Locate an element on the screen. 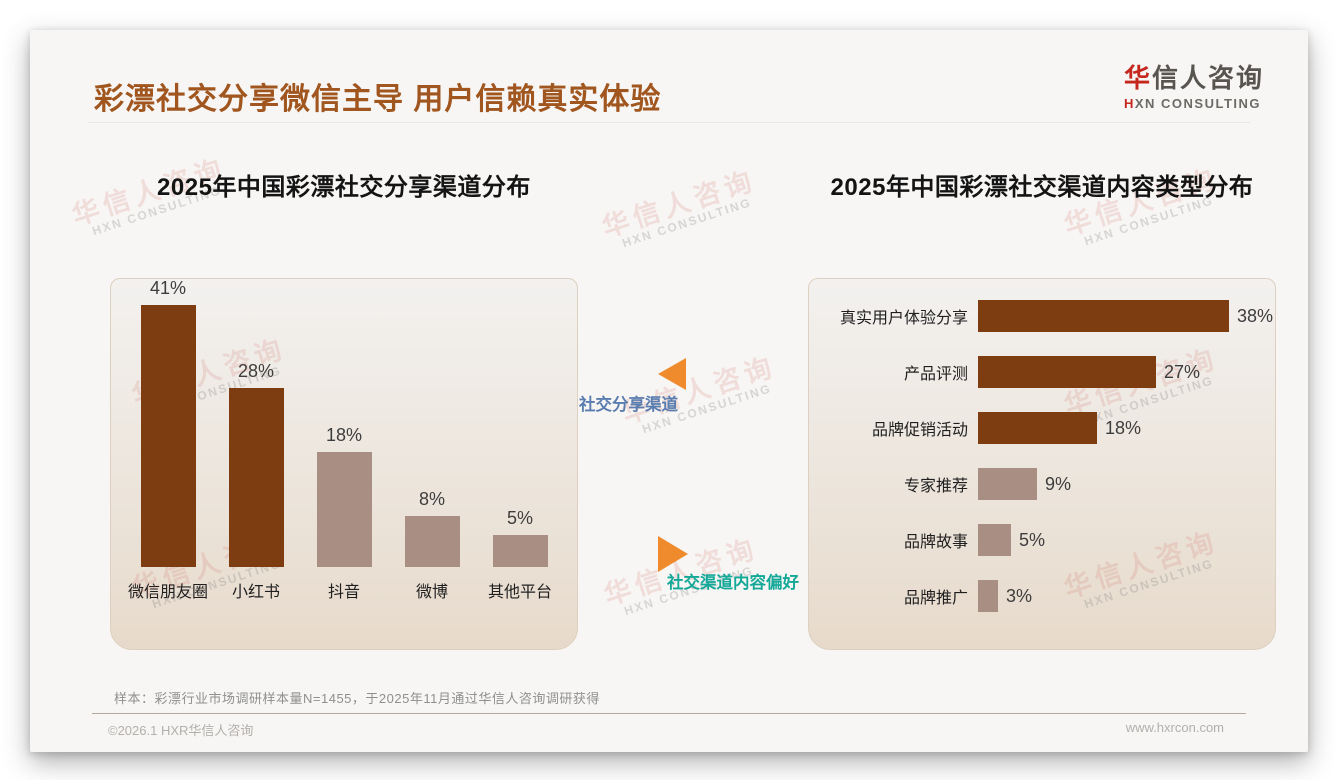  bar-column: 41% is located at coordinates (168, 422).